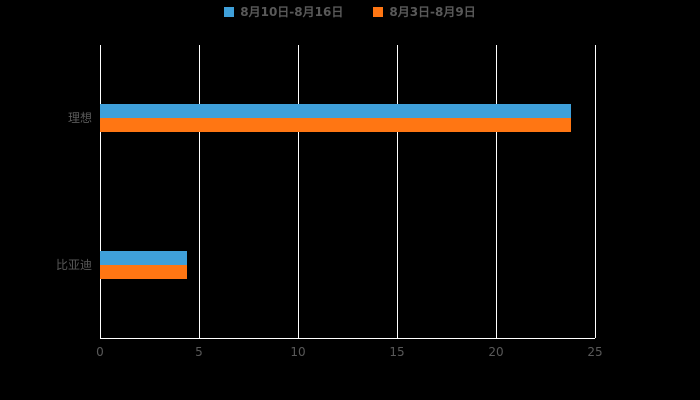 The image size is (700, 400). Describe the element at coordinates (397, 352) in the screenshot. I see `x-axis-tick-label: 15` at that location.